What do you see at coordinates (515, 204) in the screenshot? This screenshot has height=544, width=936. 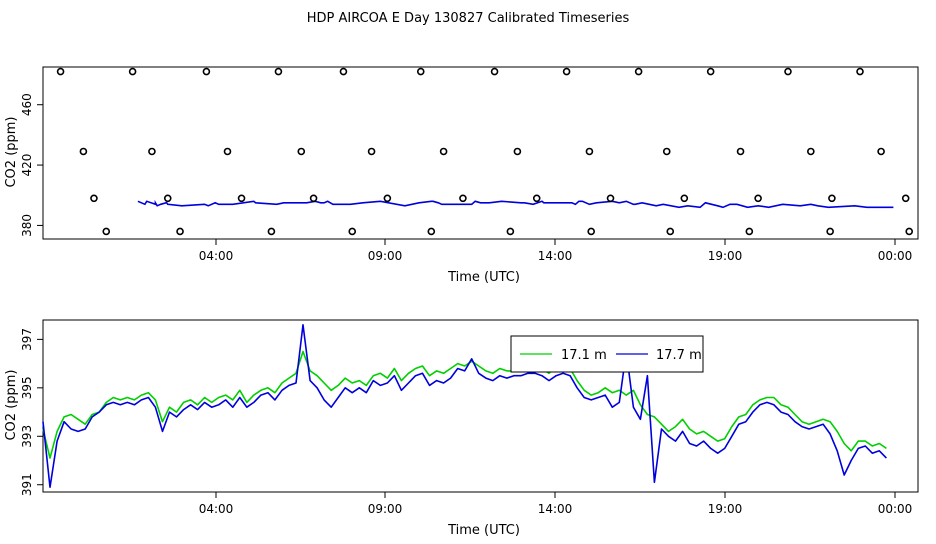 I see `series-line-blue` at bounding box center [515, 204].